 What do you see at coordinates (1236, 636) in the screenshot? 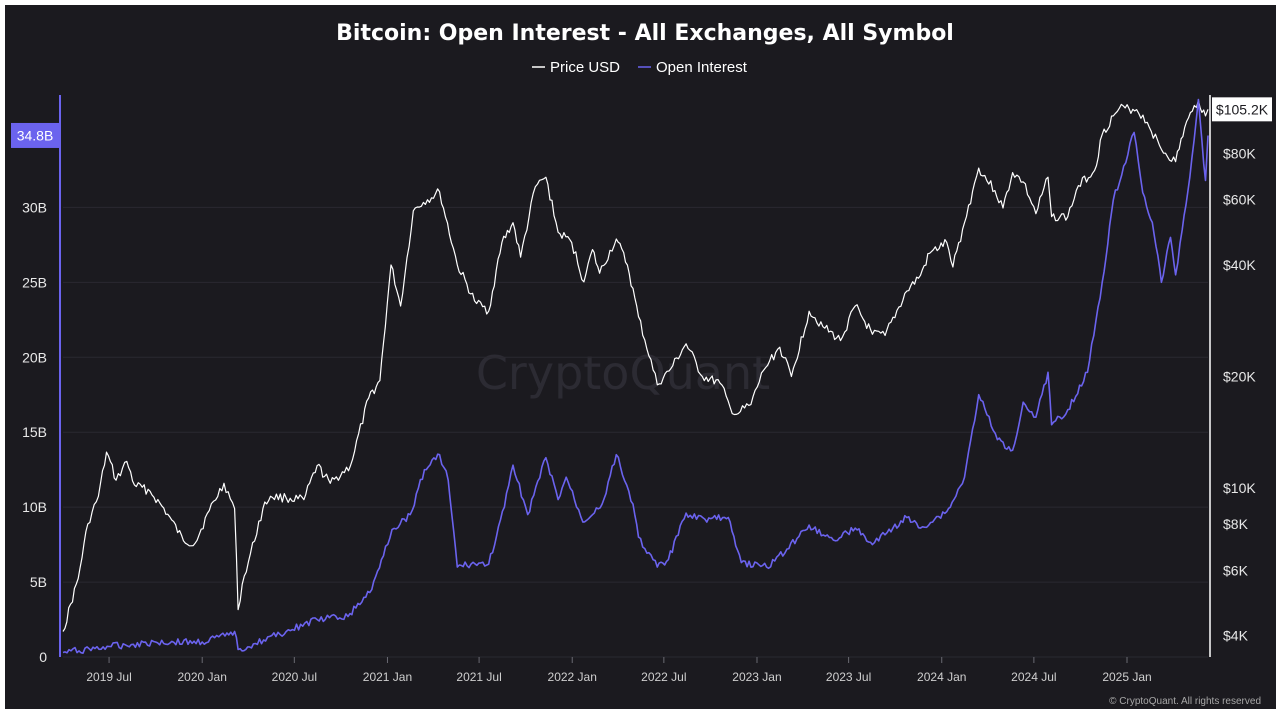
I see `right-tick-label: $4K` at bounding box center [1236, 636].